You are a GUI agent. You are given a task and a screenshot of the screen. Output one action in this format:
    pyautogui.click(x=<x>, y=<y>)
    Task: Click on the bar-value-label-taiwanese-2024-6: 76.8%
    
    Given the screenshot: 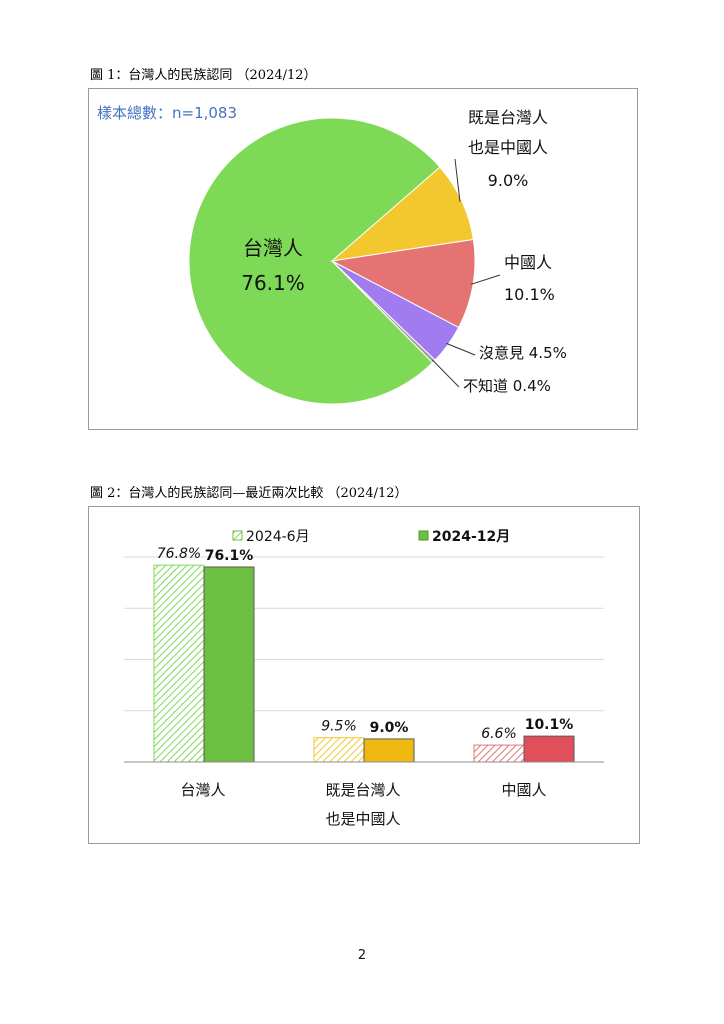 What is the action you would take?
    pyautogui.click(x=179, y=554)
    